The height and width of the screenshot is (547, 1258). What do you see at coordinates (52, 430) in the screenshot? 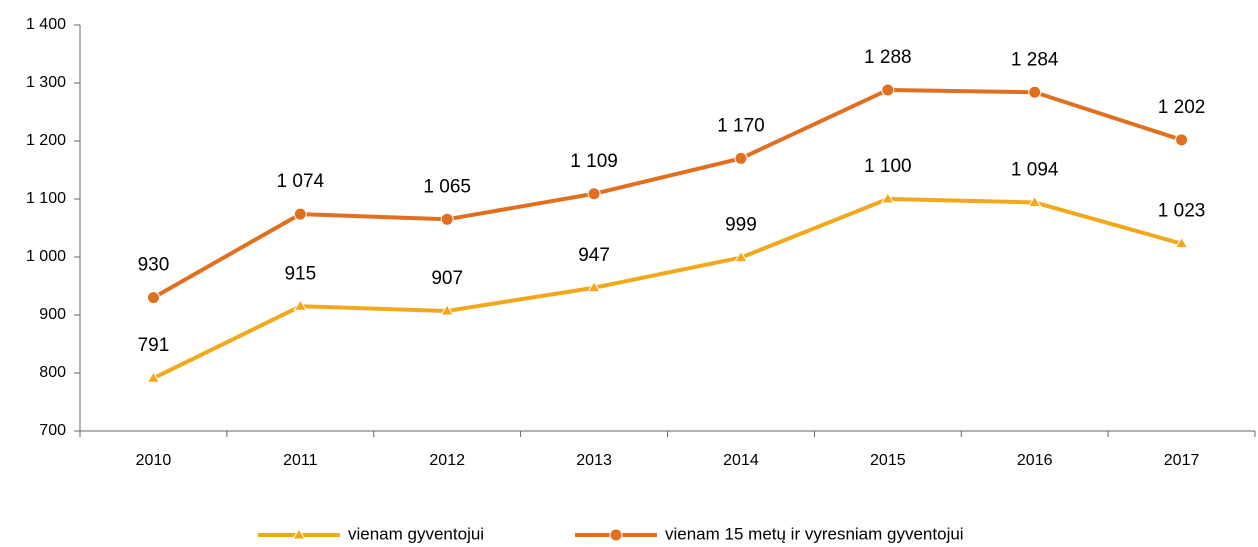
I see `y-tick-label: 700` at bounding box center [52, 430].